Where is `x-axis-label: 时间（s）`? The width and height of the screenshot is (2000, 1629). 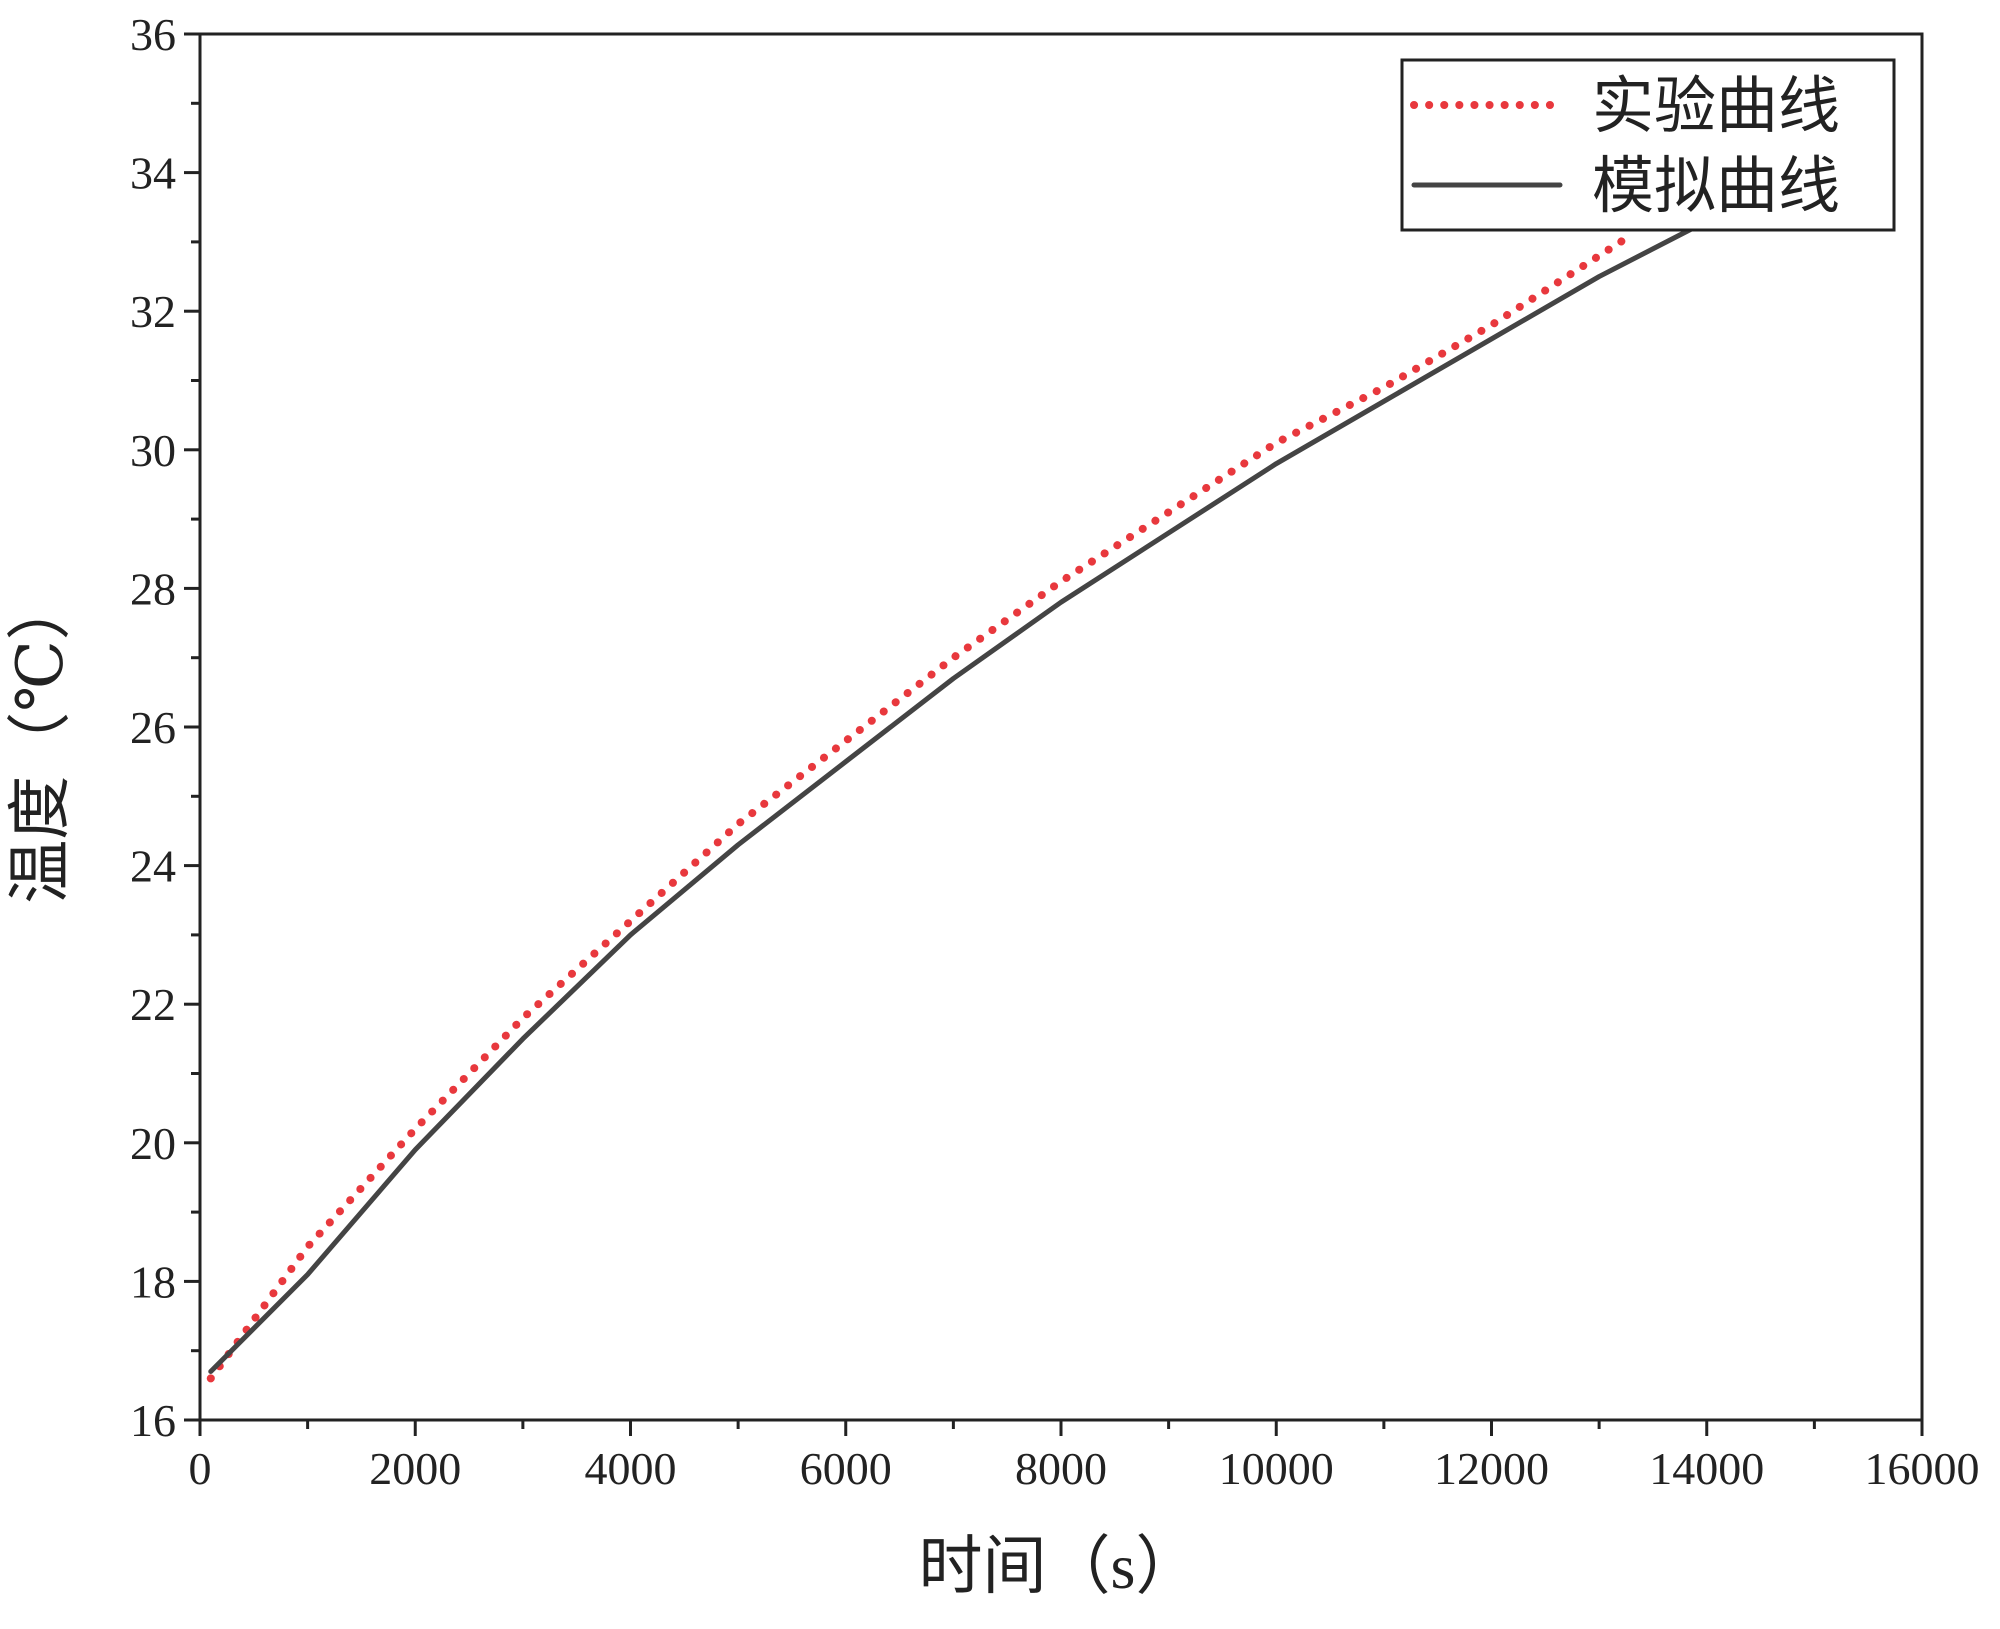
x-axis-label: 时间（s） is located at coordinates (1059, 1566).